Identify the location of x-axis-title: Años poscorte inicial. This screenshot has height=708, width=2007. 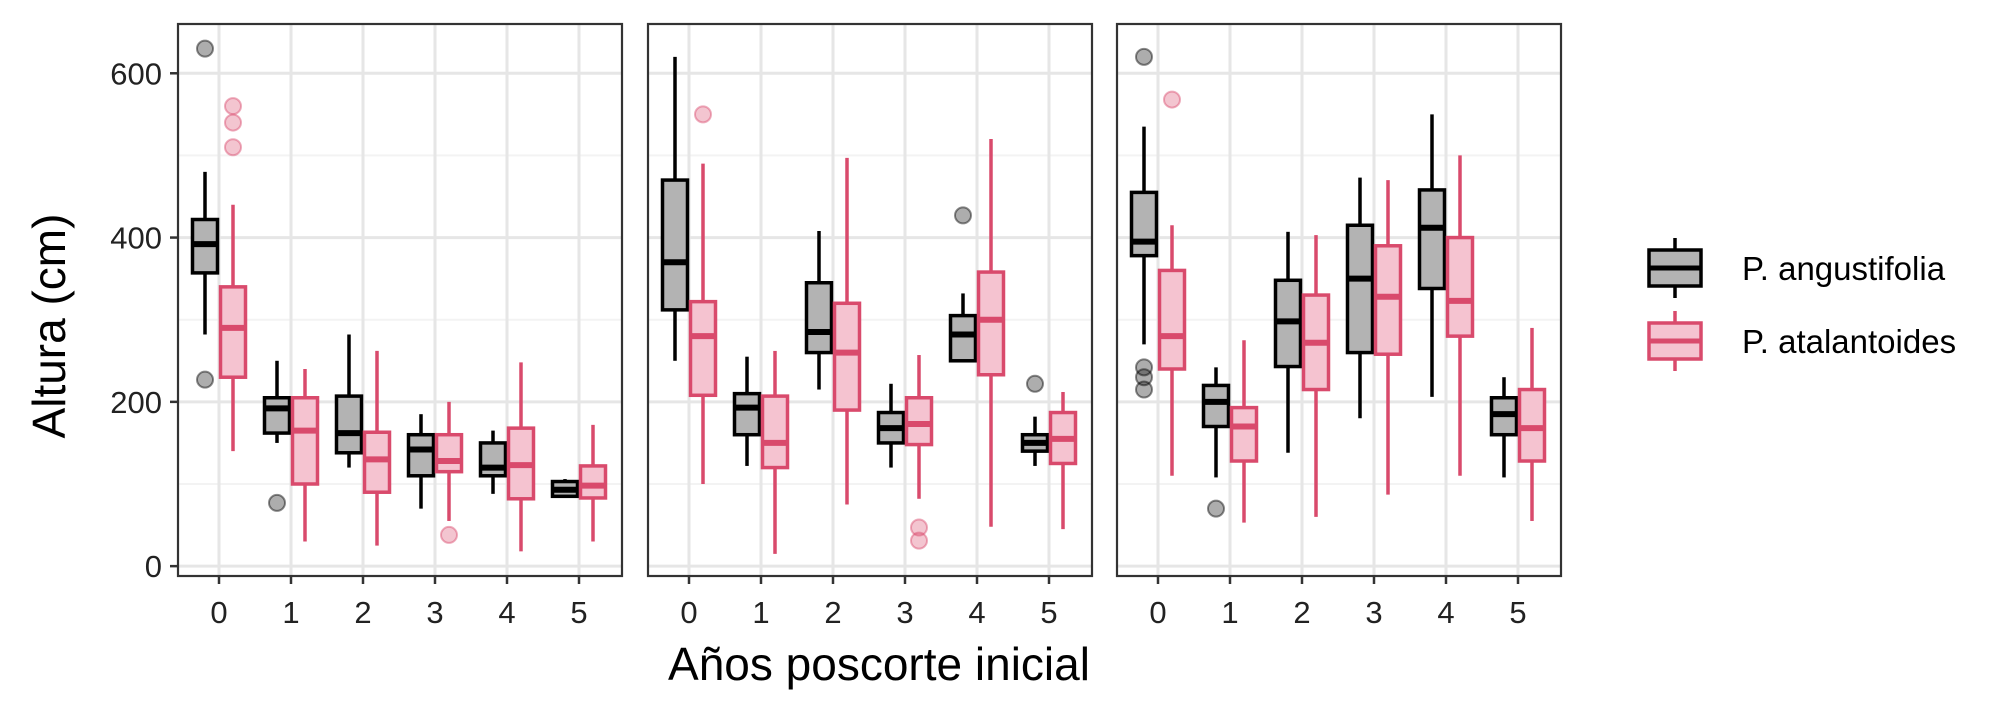
(879, 664).